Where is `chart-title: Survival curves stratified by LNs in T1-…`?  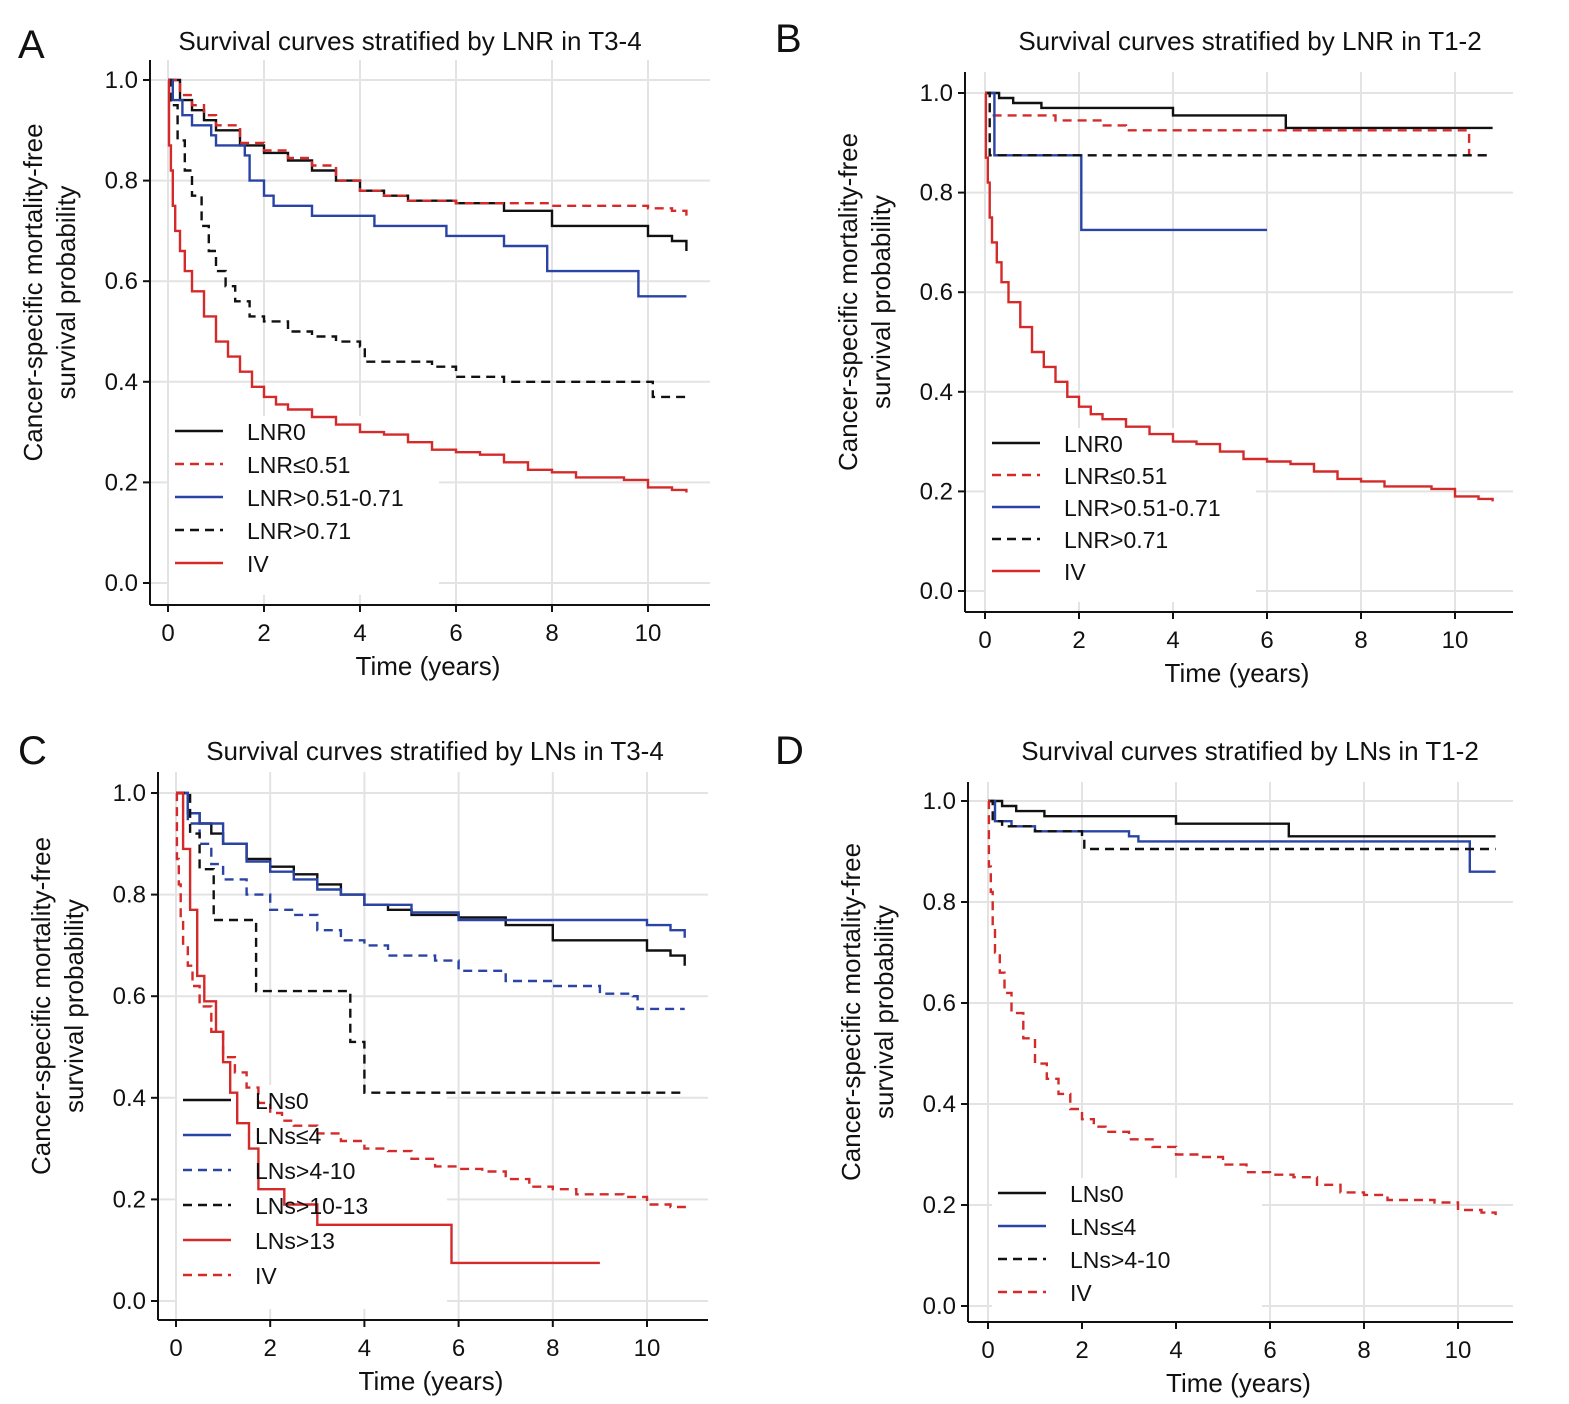 chart-title: Survival curves stratified by LNs in T1-… is located at coordinates (1250, 751).